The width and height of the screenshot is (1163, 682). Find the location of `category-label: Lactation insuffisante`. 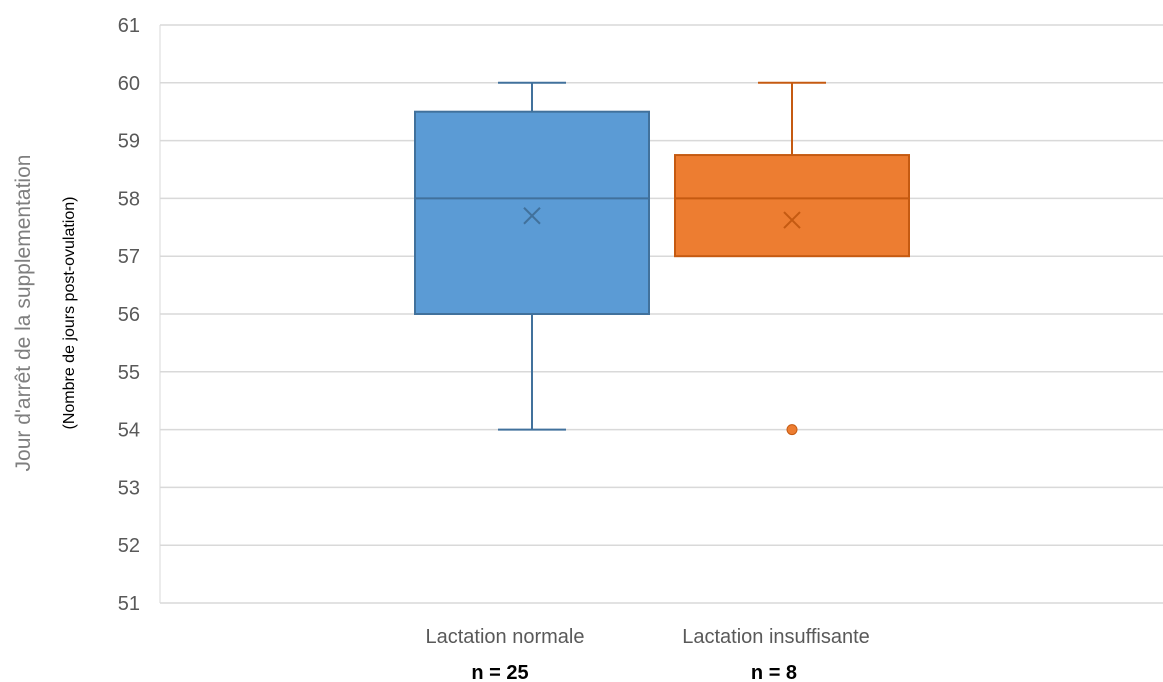

category-label: Lactation insuffisante is located at coordinates (776, 637).